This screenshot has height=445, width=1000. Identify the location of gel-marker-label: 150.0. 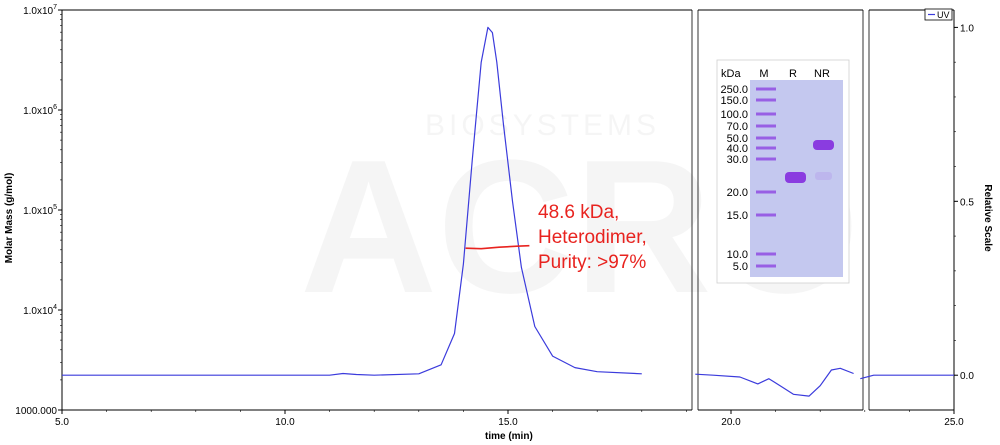
(734, 101).